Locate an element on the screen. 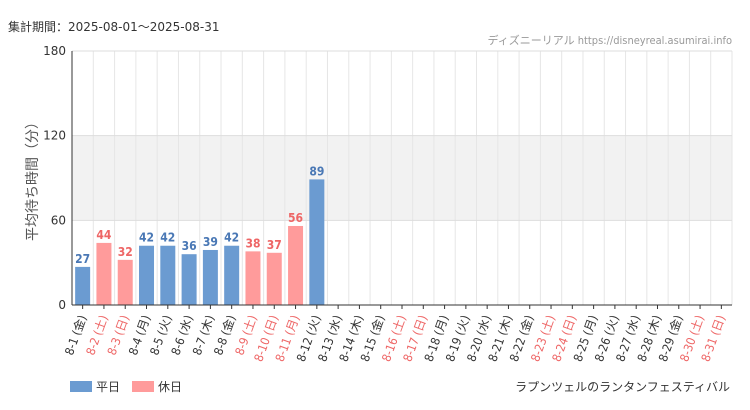  legend-weekday-label: 平日 is located at coordinates (108, 387).